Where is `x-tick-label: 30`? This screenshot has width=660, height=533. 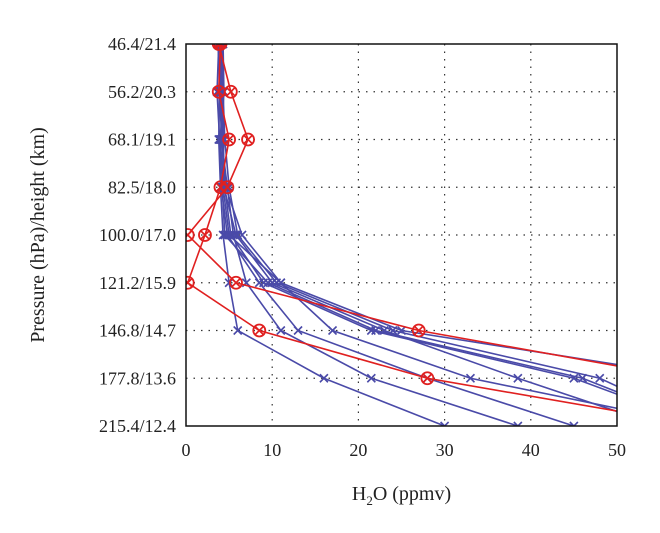
x-tick-label: 30 is located at coordinates (445, 450).